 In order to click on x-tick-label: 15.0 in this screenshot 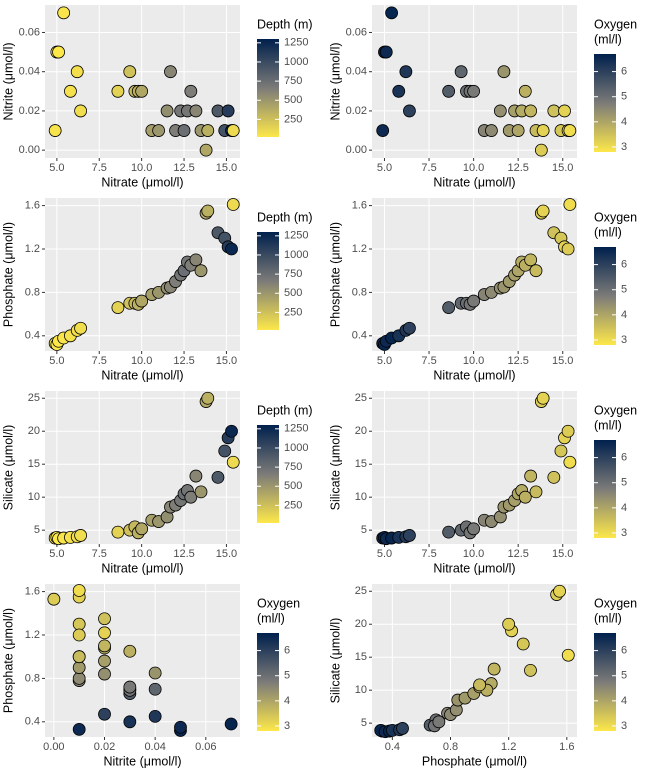, I will do `click(226, 168)`.